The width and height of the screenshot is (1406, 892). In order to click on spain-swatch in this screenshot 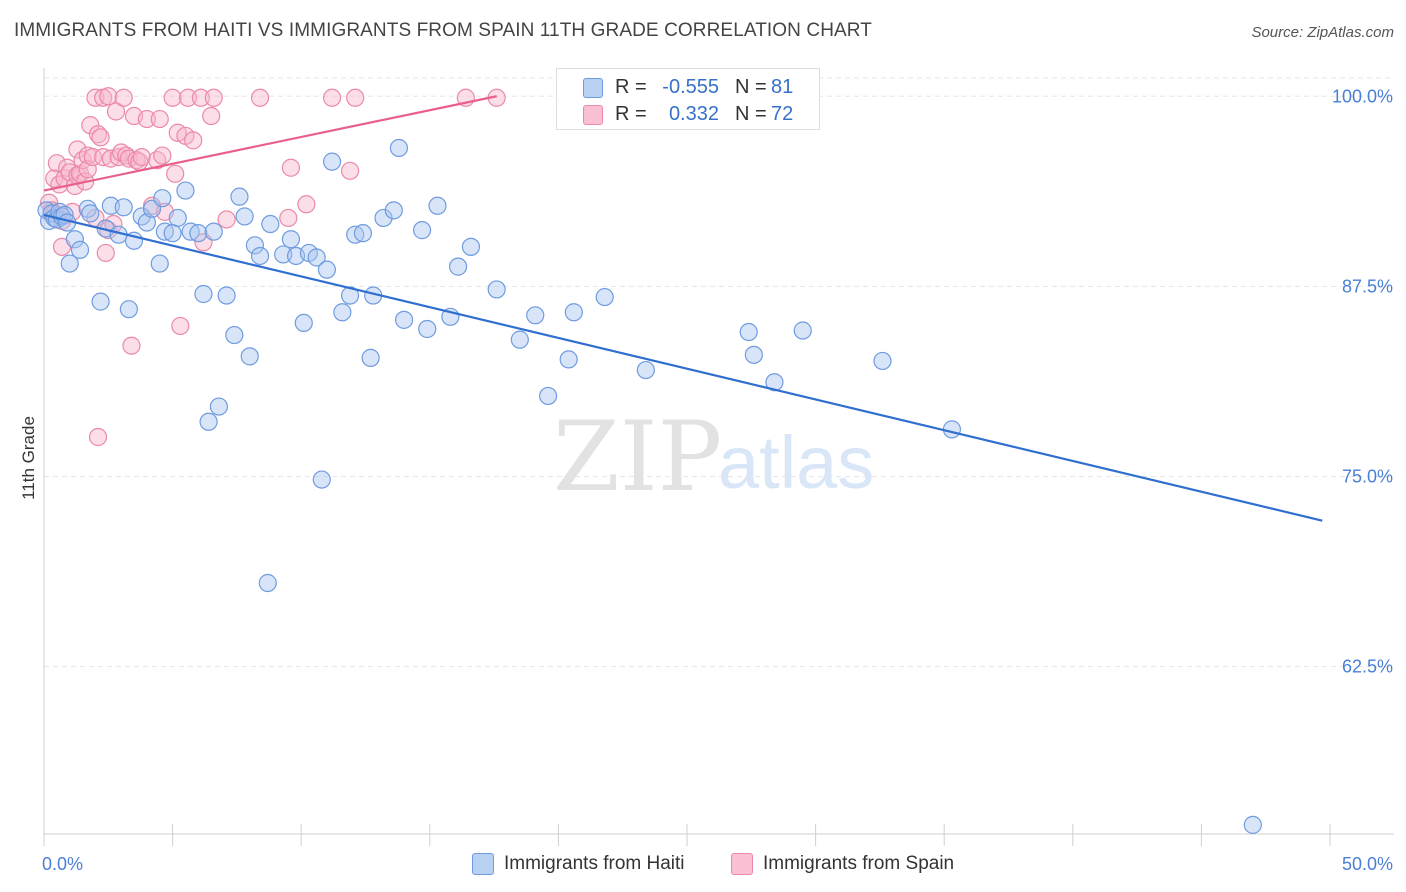, I will do `click(593, 115)`.